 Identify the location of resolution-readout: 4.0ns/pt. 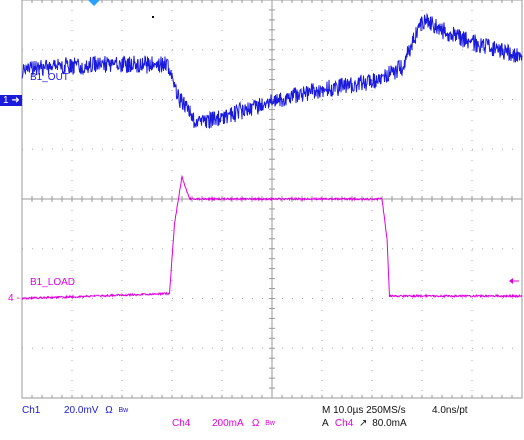
(450, 411).